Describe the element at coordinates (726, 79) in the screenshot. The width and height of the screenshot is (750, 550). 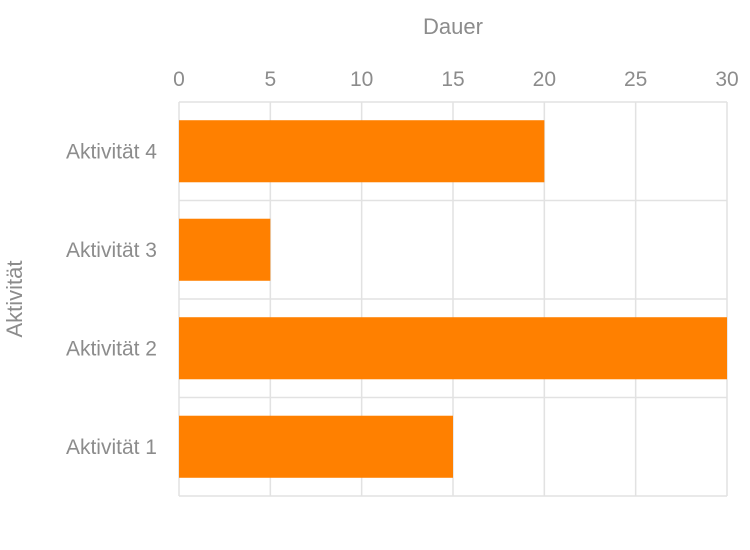
I see `x-tick-label: 30` at that location.